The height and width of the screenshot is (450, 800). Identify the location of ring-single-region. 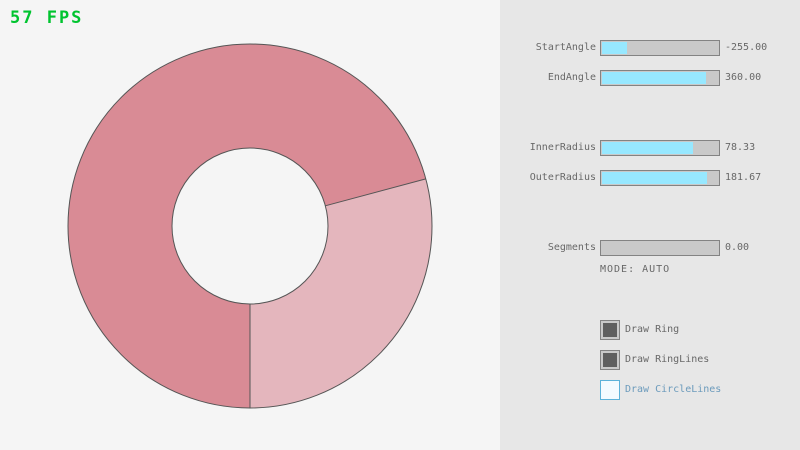
(341, 293).